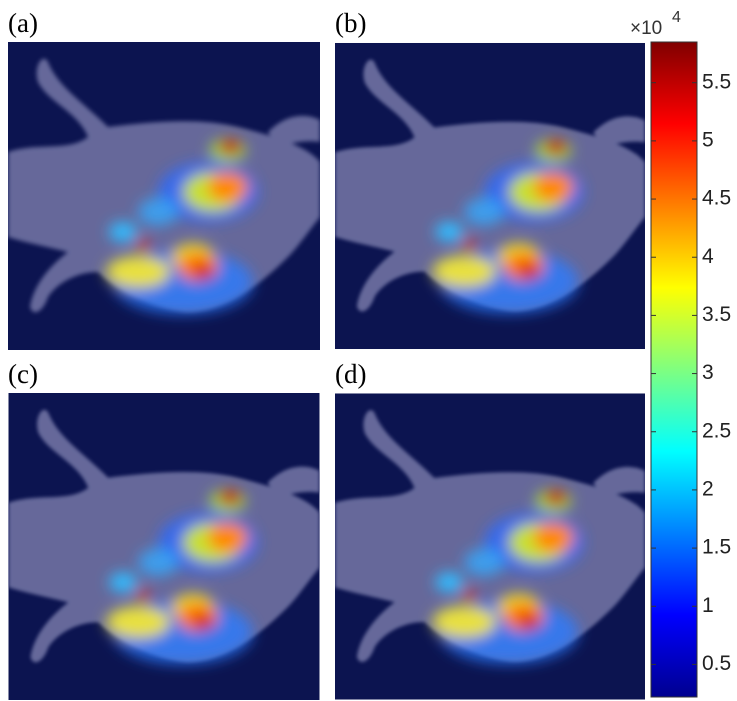 The height and width of the screenshot is (701, 737). I want to click on tick-label: 2.5, so click(716, 430).